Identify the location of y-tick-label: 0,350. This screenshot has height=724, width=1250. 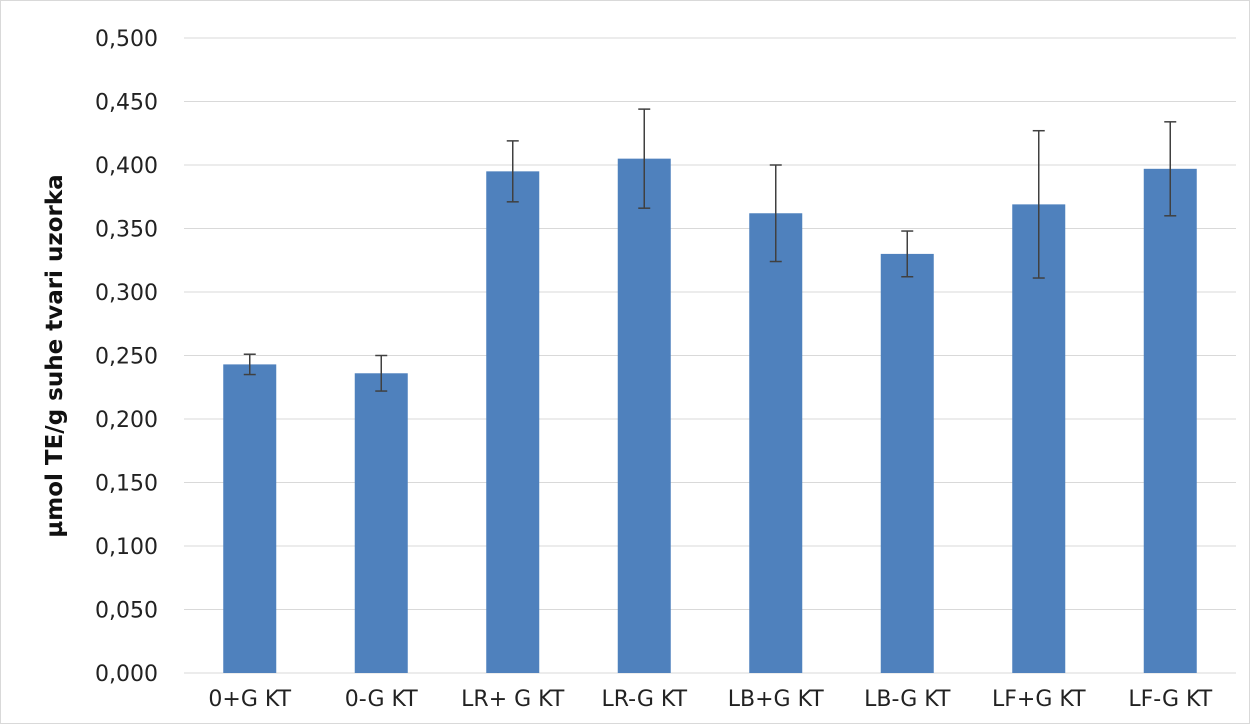
(126, 230).